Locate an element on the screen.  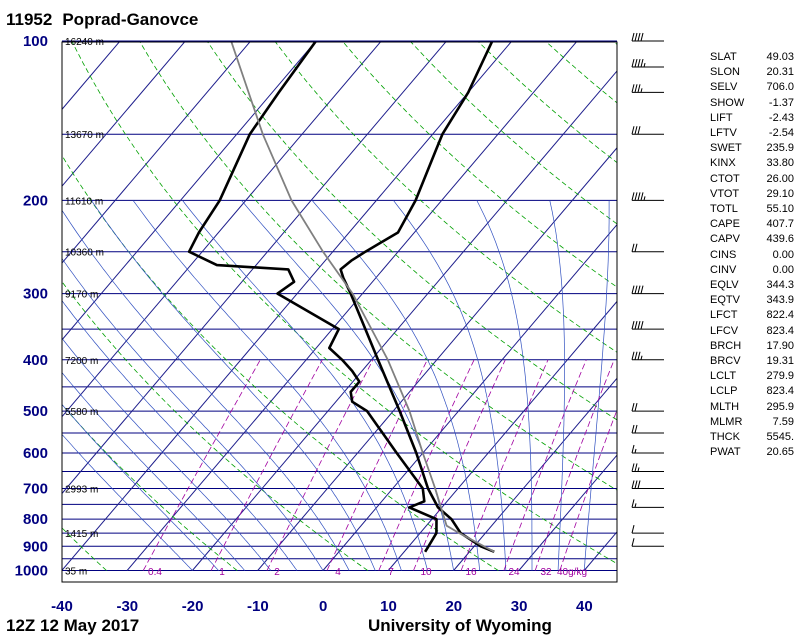
index-row: PWAT 20.65 is located at coordinates (752, 452).